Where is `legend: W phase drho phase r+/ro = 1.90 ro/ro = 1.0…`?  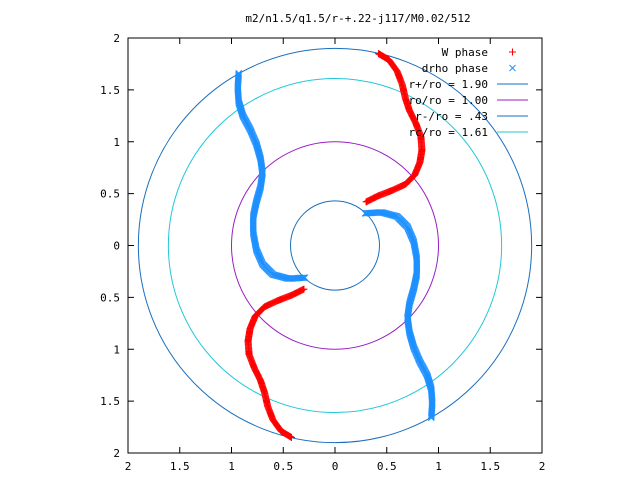
legend: W phase drho phase r+/ro = 1.90 ro/ro = 1.0… is located at coordinates (468, 92).